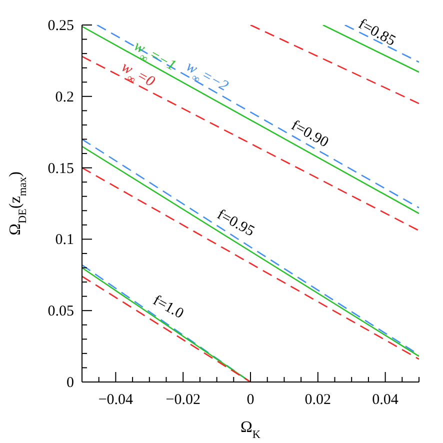 The width and height of the screenshot is (443, 443). Describe the element at coordinates (183, 400) in the screenshot. I see `x-tick-label: −0.02` at that location.